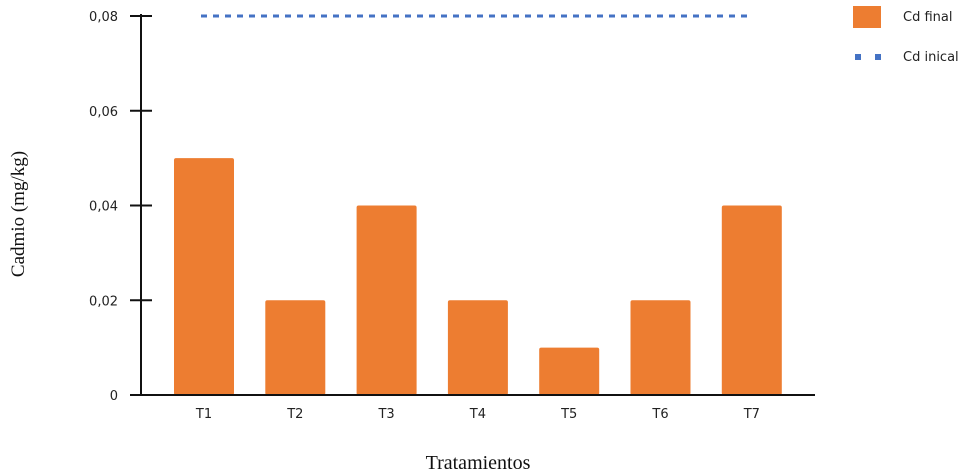  I want to click on y-tick-label: 0,02, so click(103, 301).